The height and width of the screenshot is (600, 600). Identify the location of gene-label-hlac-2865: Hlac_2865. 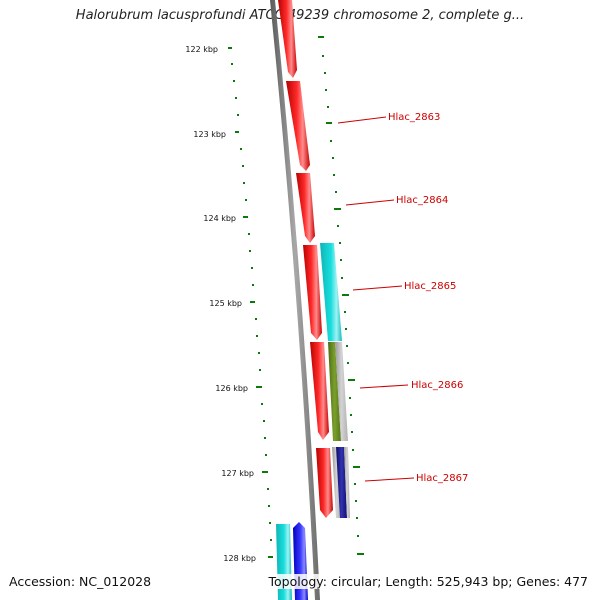
(430, 286).